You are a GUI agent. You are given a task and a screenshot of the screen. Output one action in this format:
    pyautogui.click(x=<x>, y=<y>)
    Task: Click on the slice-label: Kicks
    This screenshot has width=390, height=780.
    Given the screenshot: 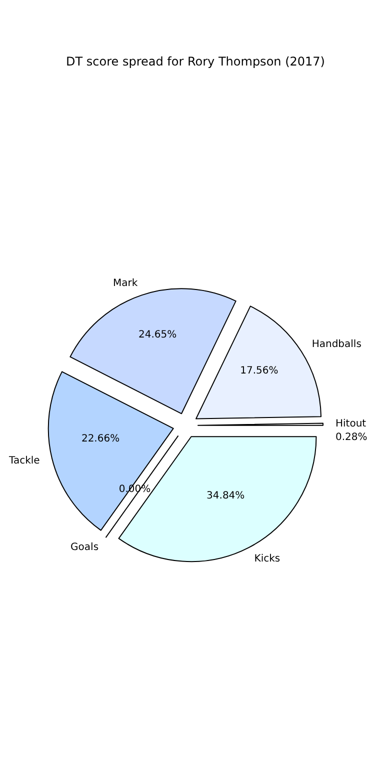 What is the action you would take?
    pyautogui.click(x=267, y=558)
    